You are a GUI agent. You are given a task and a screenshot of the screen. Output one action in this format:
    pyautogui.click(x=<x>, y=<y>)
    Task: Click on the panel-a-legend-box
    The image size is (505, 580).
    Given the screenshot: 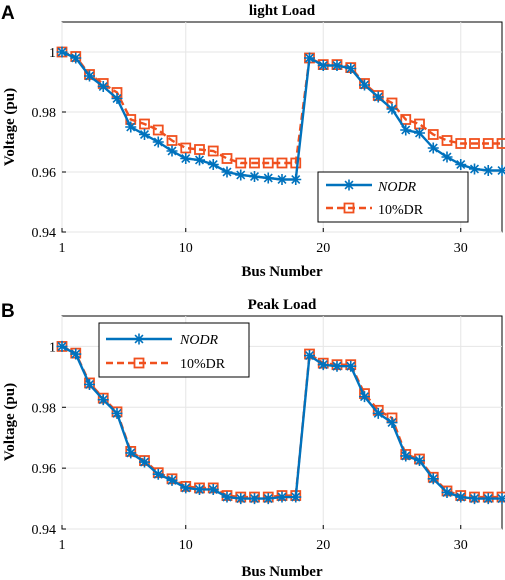 What is the action you would take?
    pyautogui.click(x=393, y=197)
    